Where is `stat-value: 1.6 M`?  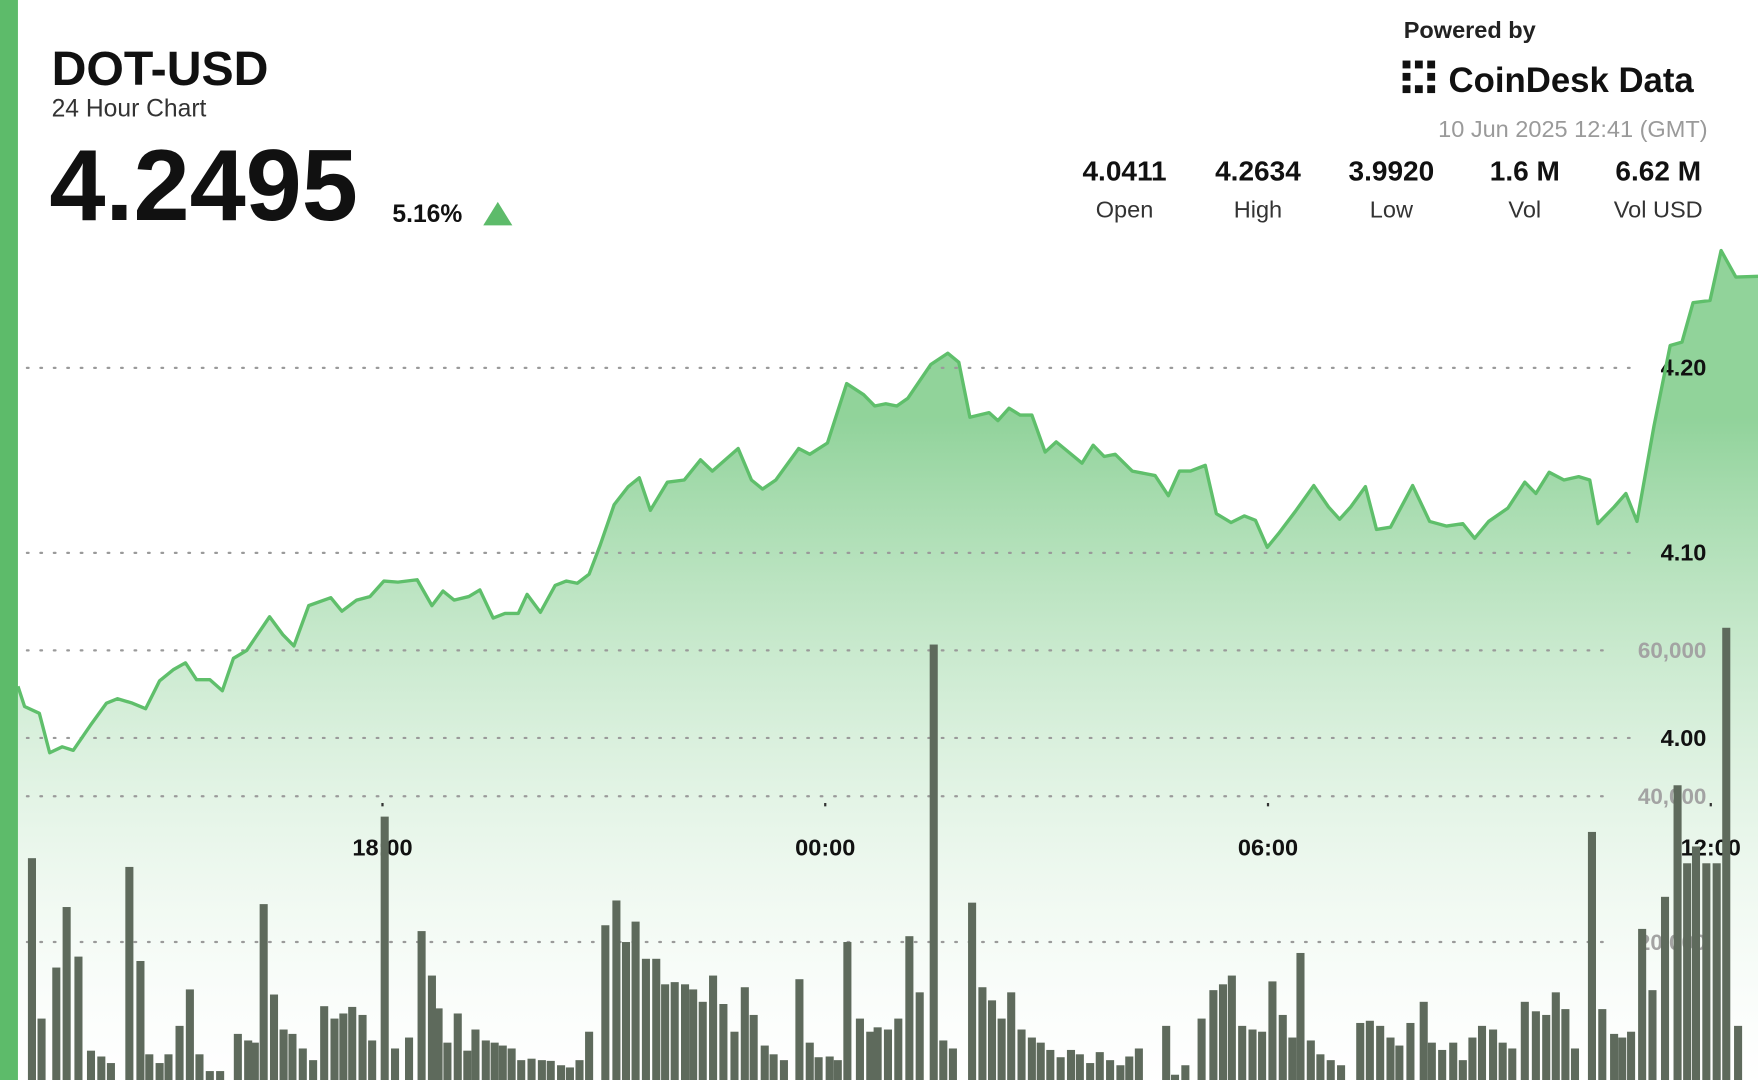 stat-value: 1.6 M is located at coordinates (1525, 171).